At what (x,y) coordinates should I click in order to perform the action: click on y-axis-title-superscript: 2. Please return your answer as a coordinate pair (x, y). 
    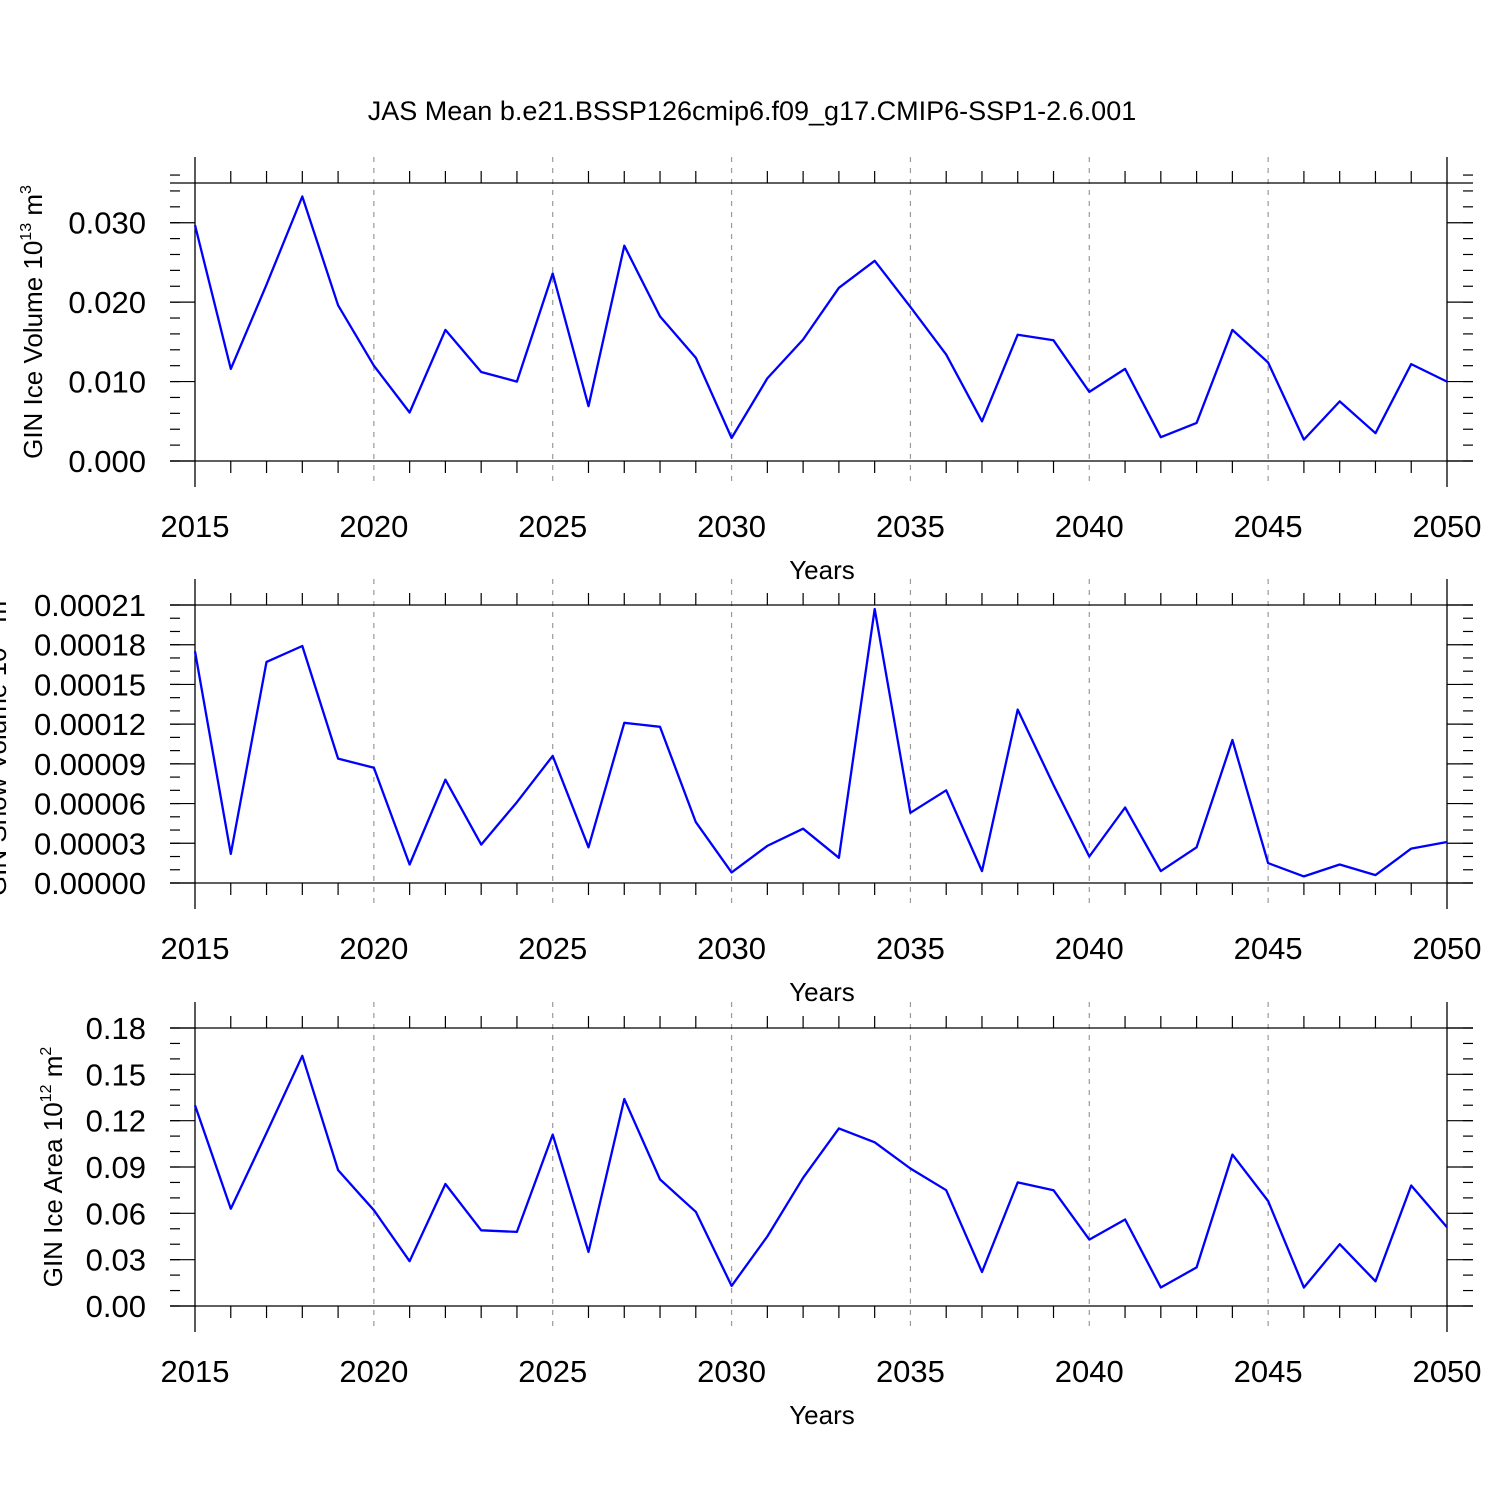
    Looking at the image, I should click on (46, 1051).